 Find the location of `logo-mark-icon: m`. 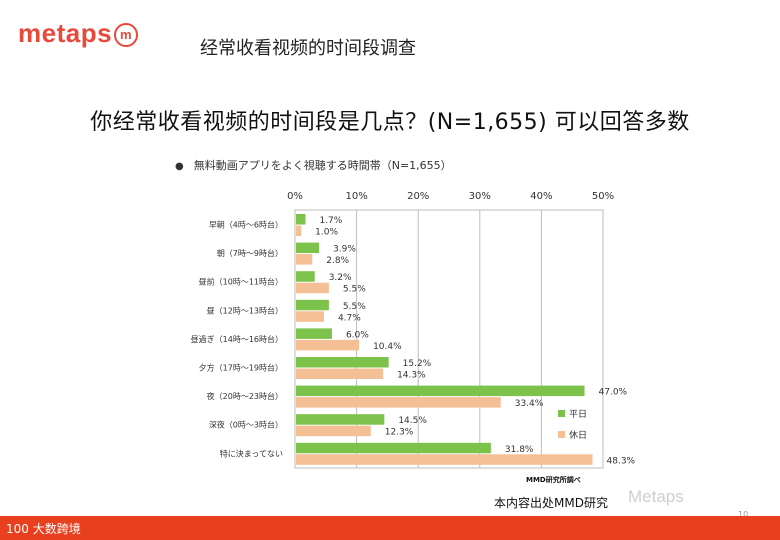

logo-mark-icon: m is located at coordinates (126, 35).